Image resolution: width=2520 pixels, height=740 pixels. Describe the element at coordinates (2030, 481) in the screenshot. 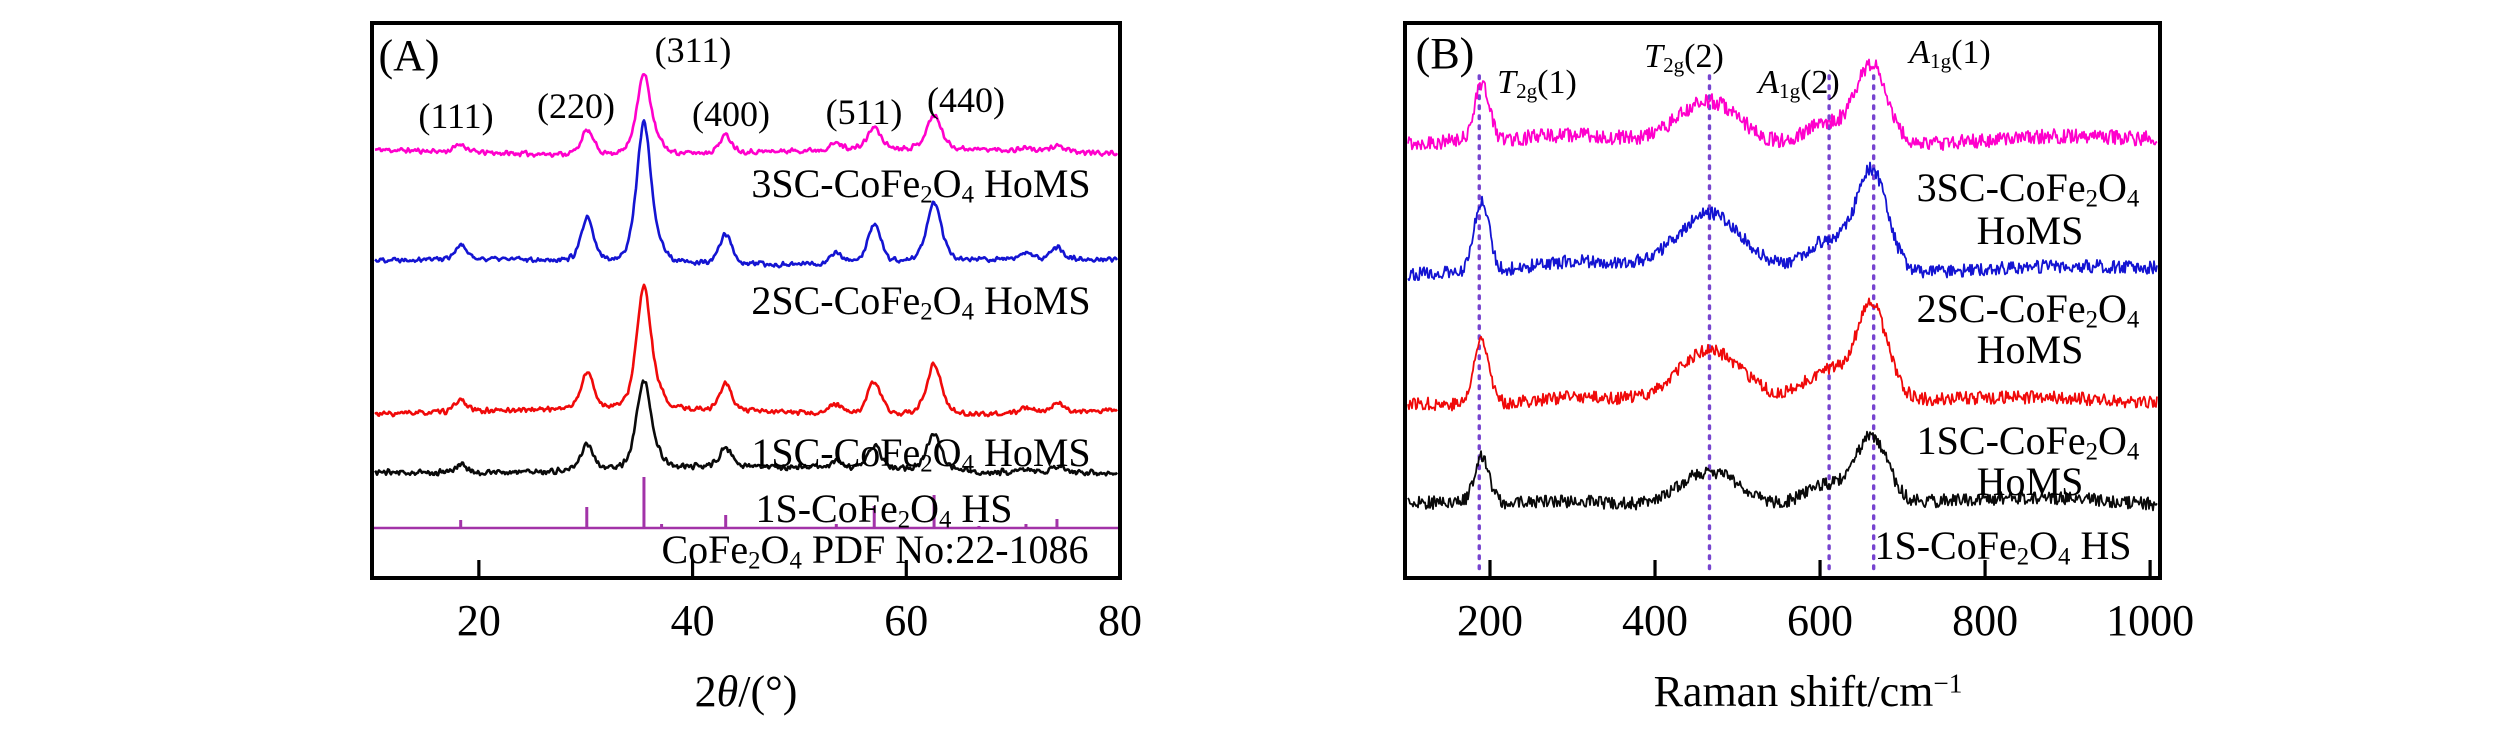

I see `sample-label-b-1sc-line2: HoMS` at that location.